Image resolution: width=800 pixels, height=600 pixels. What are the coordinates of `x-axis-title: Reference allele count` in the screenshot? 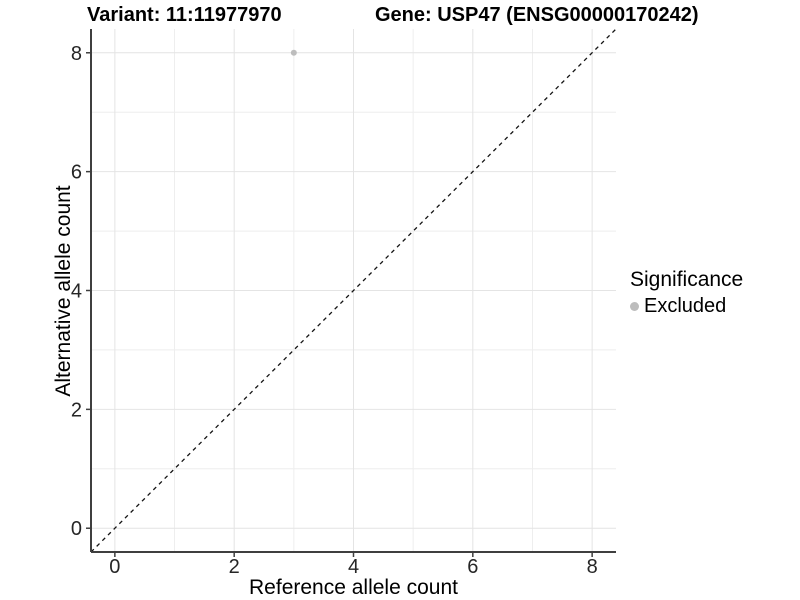 It's located at (353, 587).